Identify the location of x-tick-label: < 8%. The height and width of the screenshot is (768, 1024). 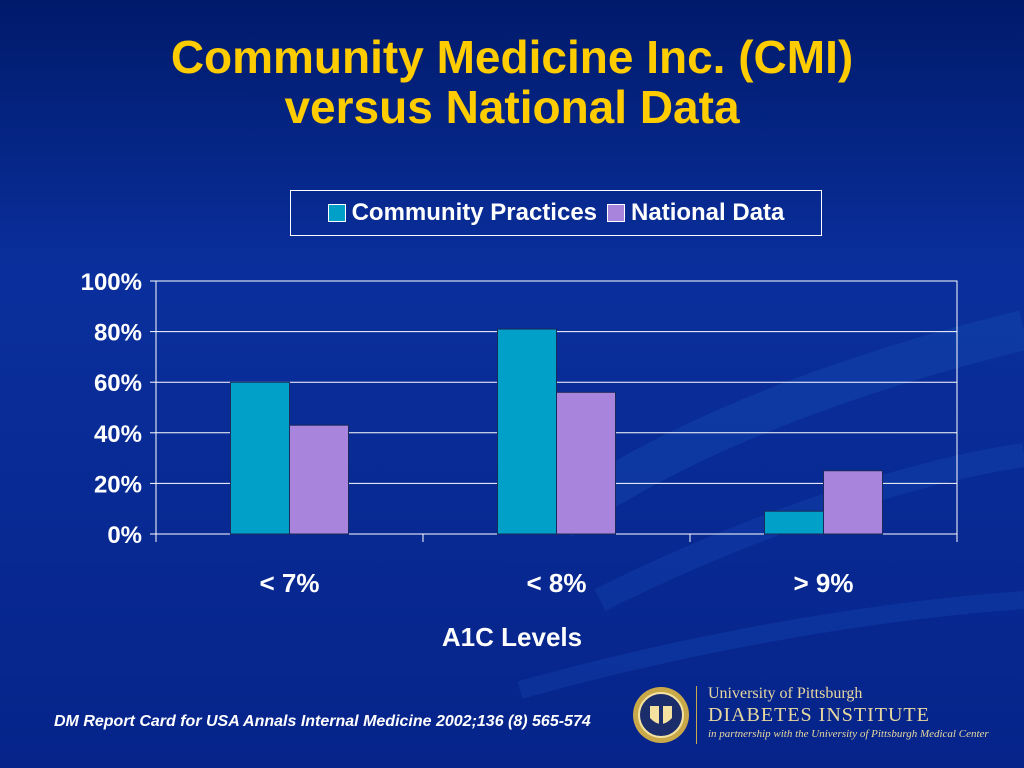
(557, 583).